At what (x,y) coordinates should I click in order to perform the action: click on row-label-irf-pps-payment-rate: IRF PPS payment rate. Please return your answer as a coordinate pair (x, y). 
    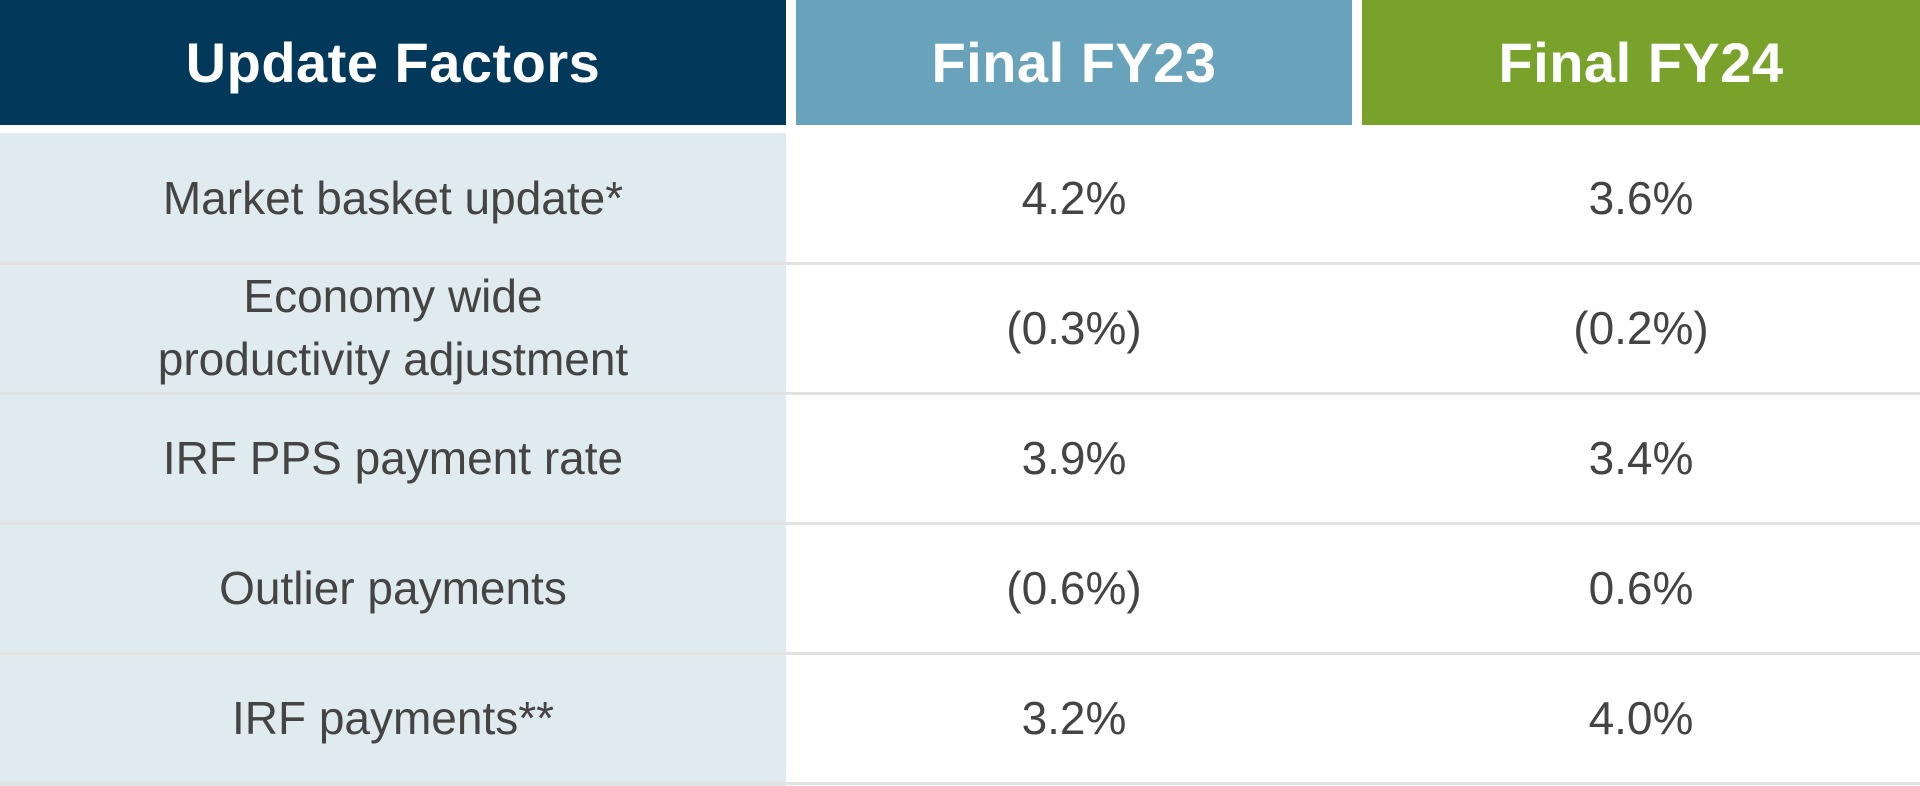
    Looking at the image, I should click on (393, 457).